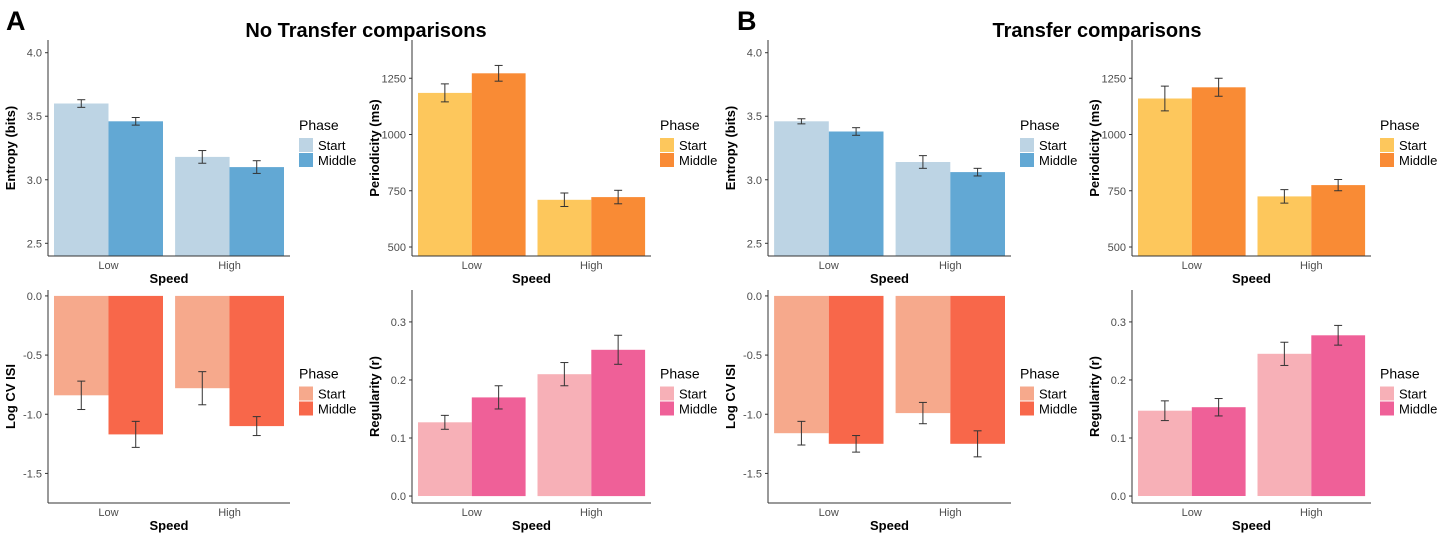  I want to click on y-tick-label: 2.5, so click(34, 244).